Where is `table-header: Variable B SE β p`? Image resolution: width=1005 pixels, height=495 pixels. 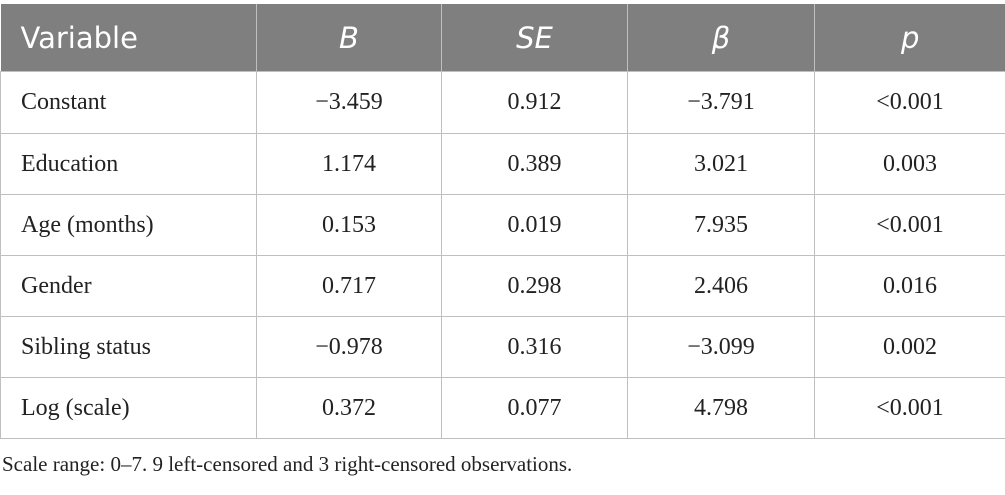 table-header: Variable B SE β p is located at coordinates (502, 38).